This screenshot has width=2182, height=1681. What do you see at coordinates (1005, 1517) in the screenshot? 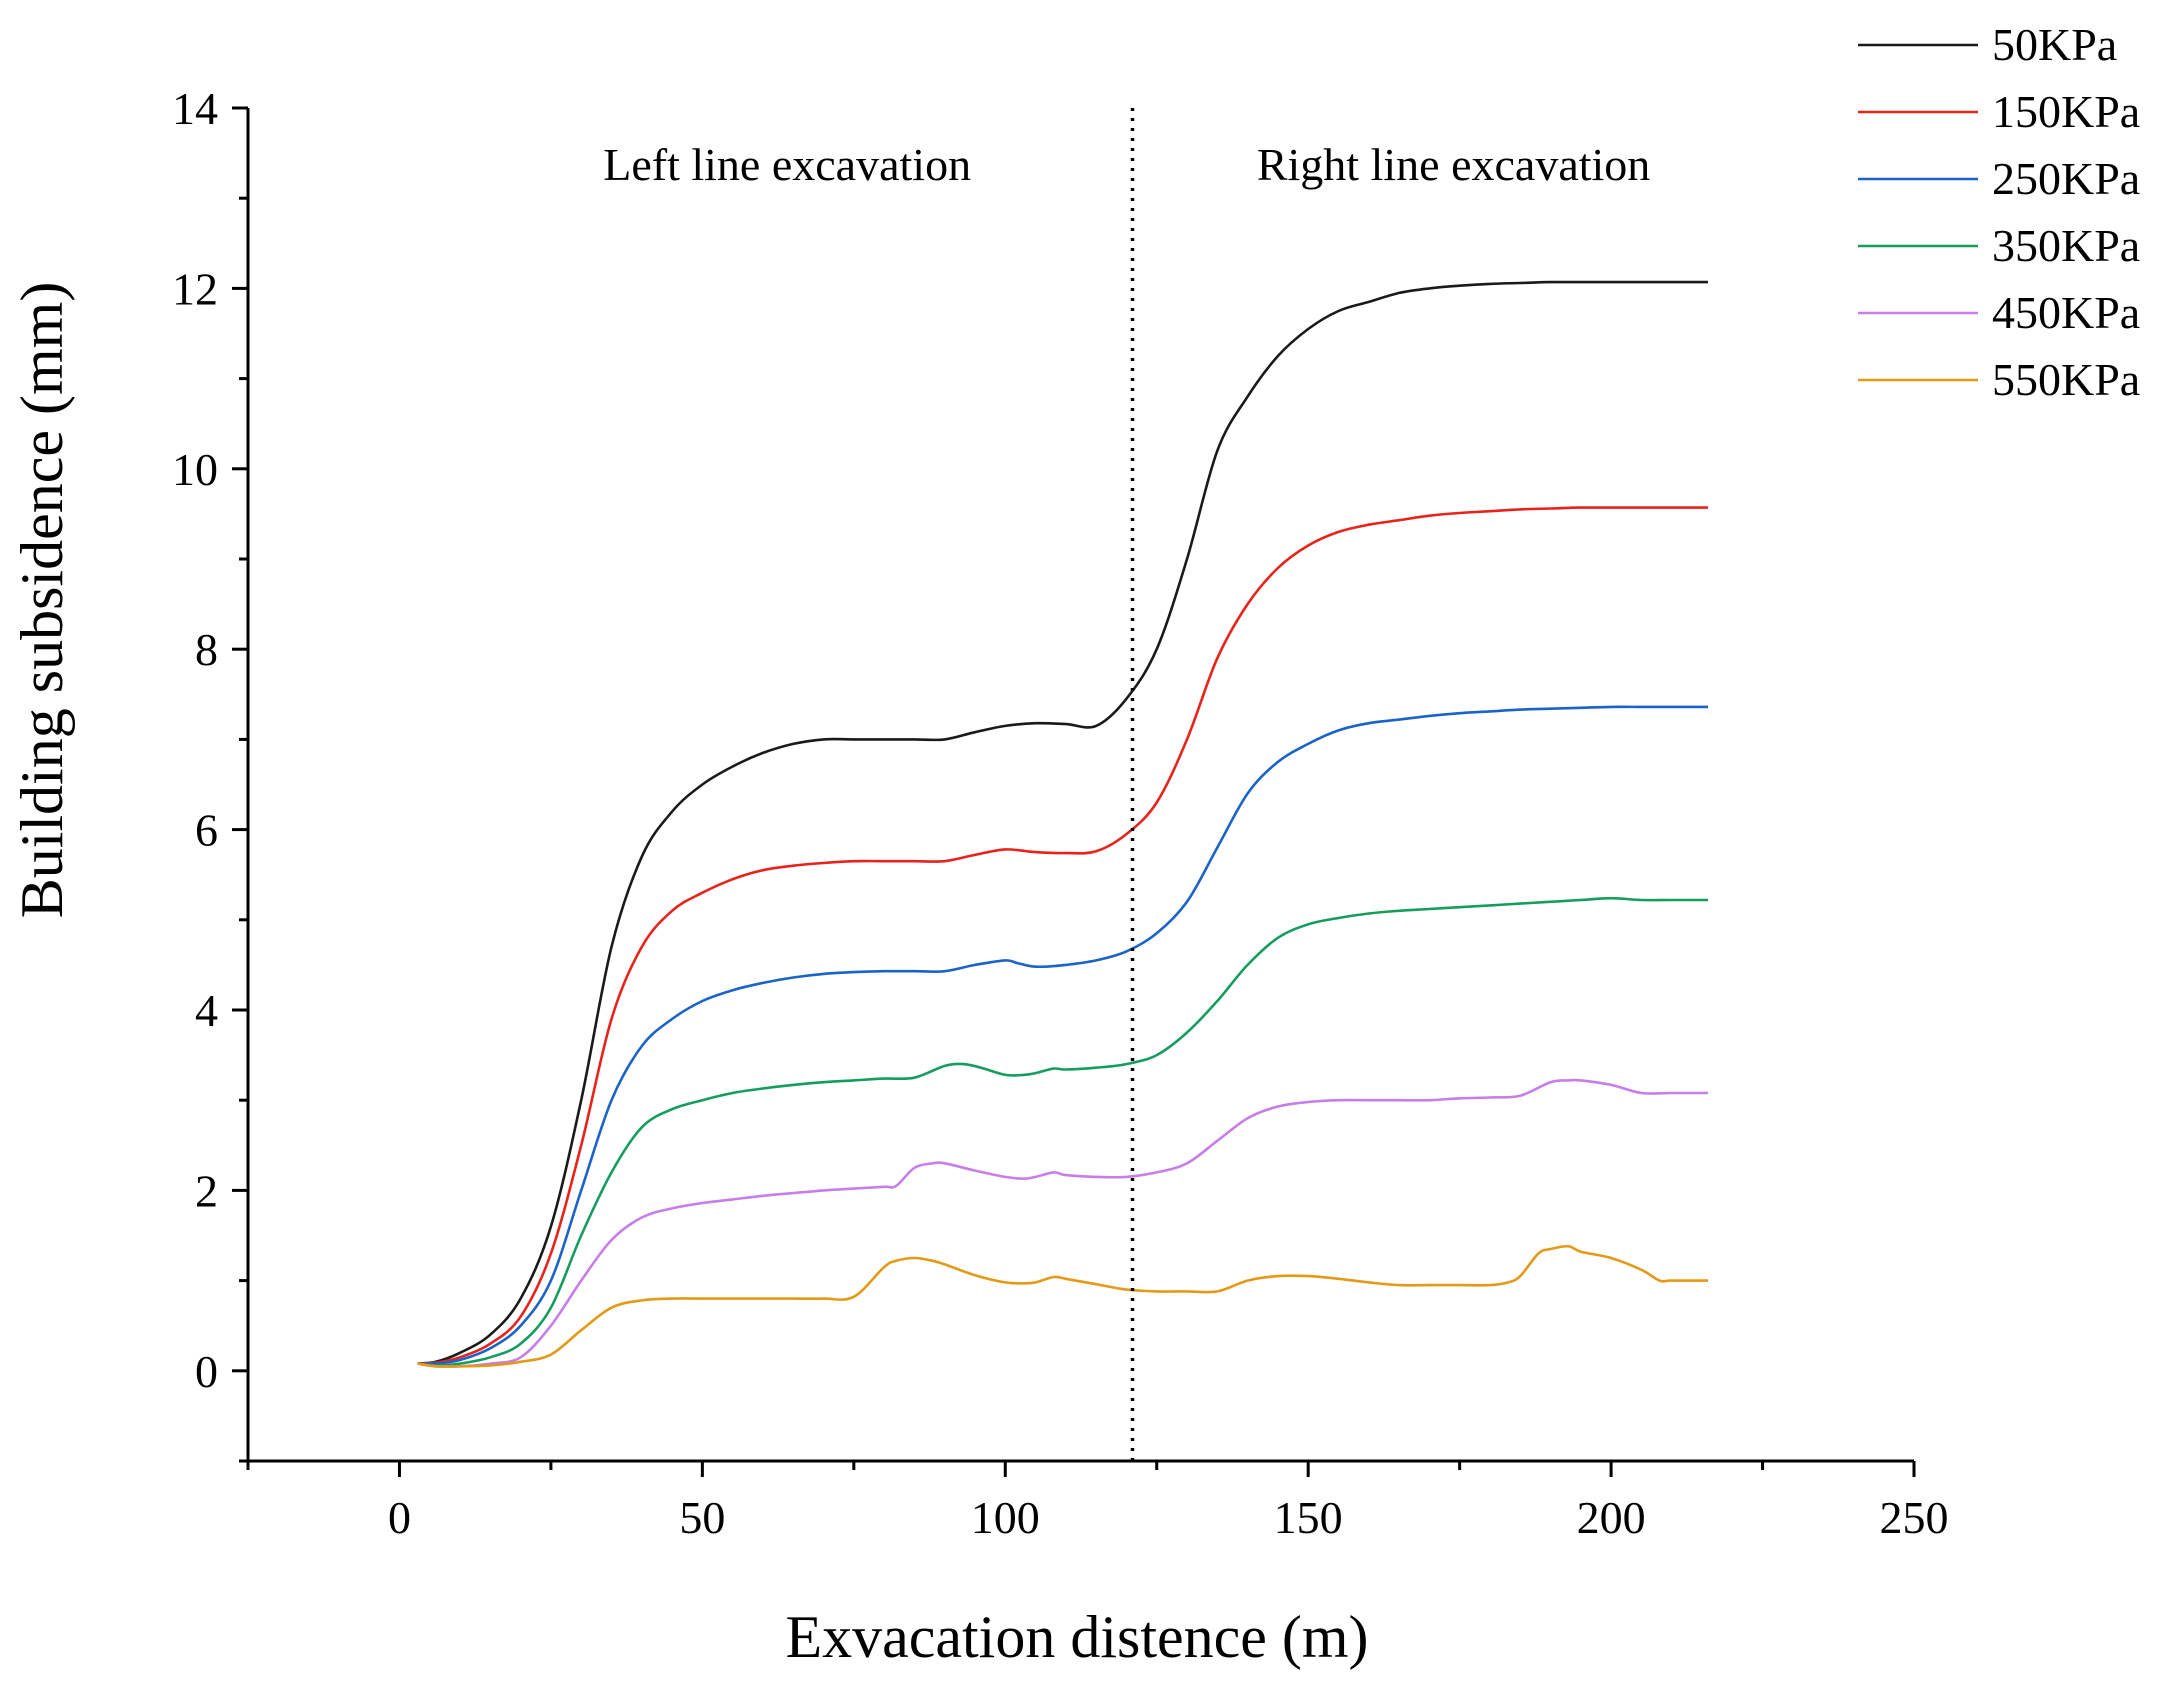
I see `x-tick-label: 100` at bounding box center [1005, 1517].